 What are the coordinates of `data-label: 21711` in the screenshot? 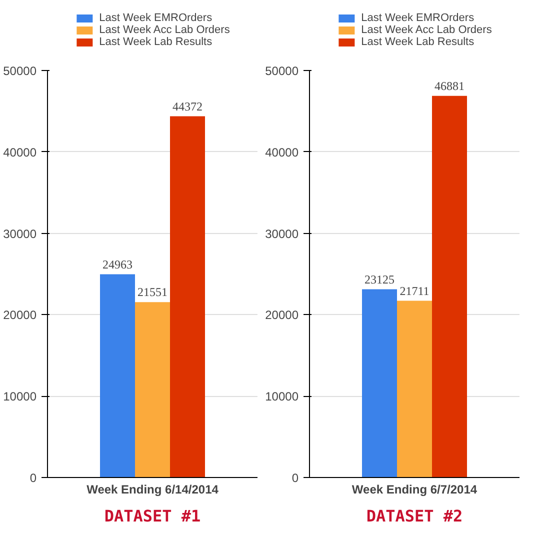 It's located at (415, 291).